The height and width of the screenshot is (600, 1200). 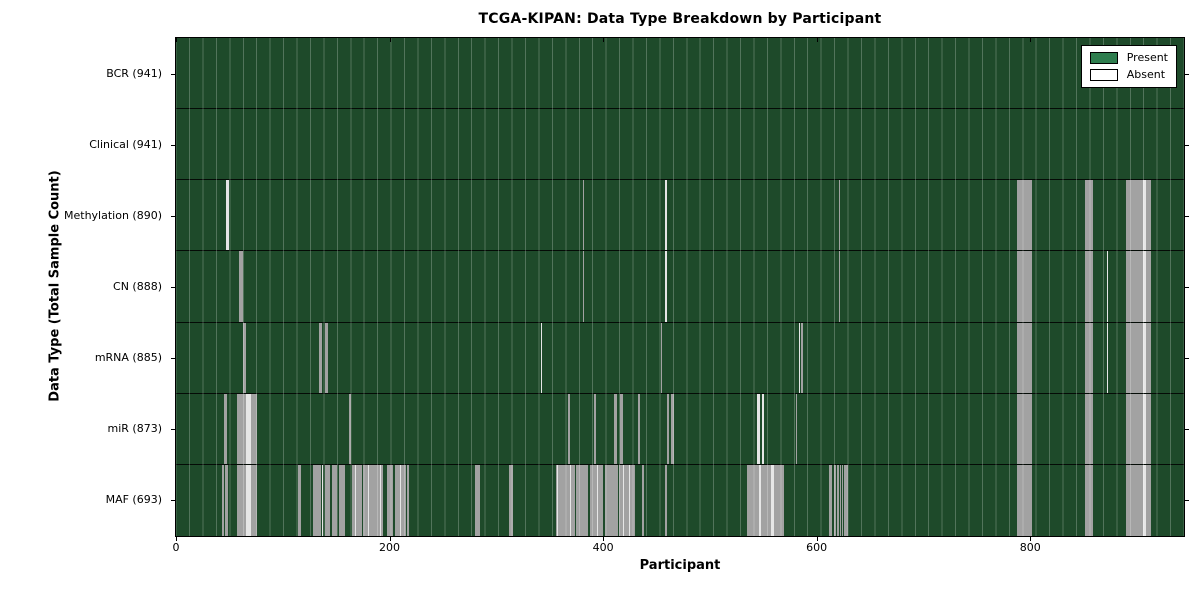 I want to click on legend-item-absent: Absent, so click(x=1128, y=74).